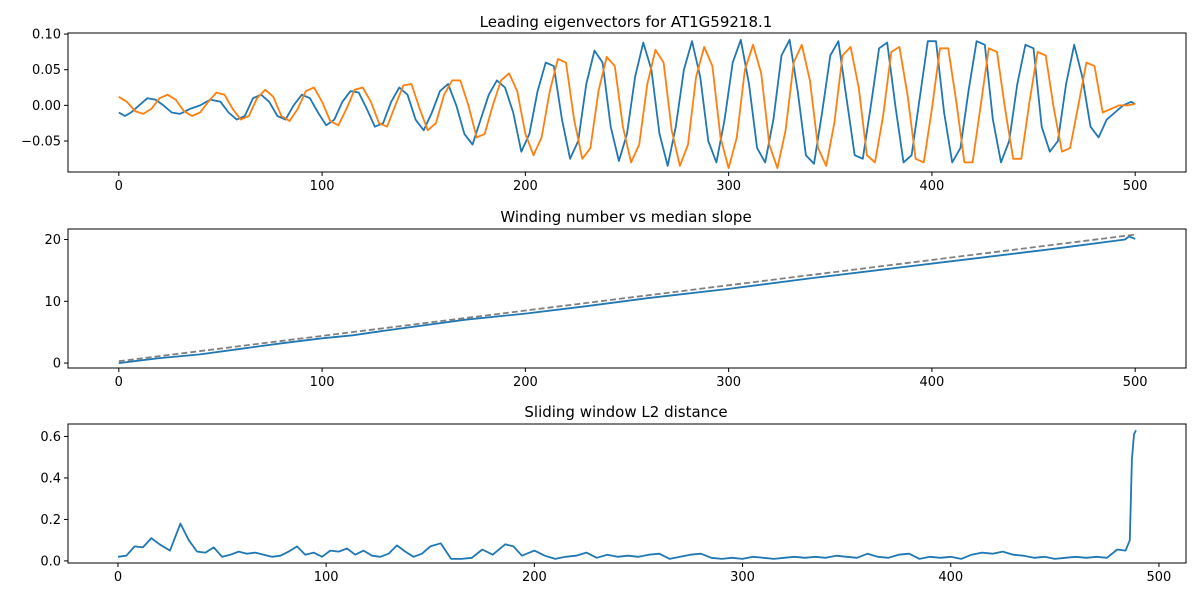 The width and height of the screenshot is (1200, 600). Describe the element at coordinates (46, 106) in the screenshot. I see `y-tick-label: 0.00` at that location.